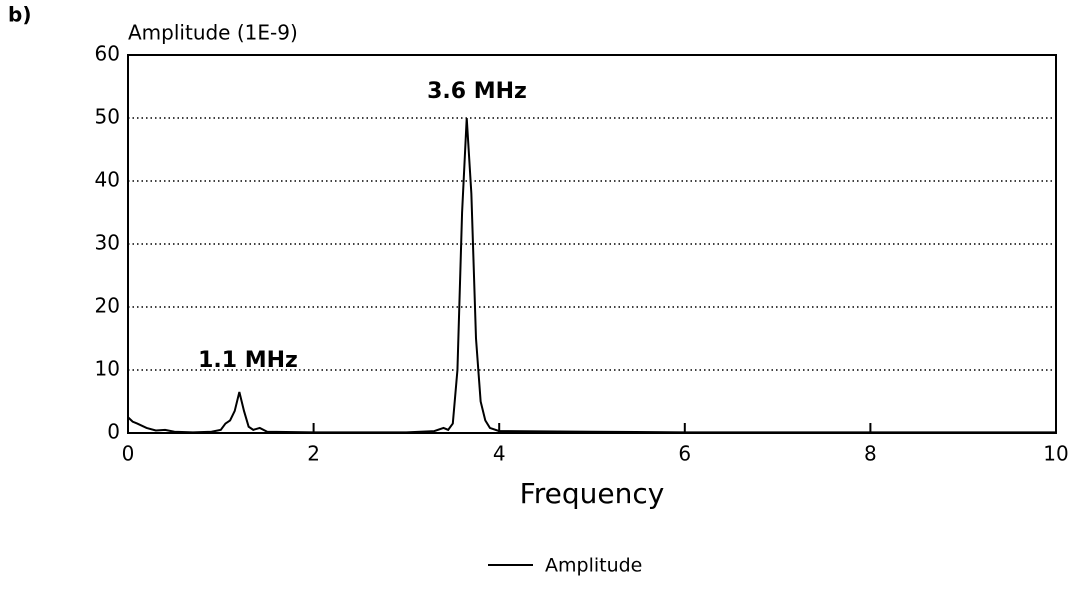 The image size is (1075, 592). I want to click on y-axis-label: Amplitude (1E-9), so click(213, 33).